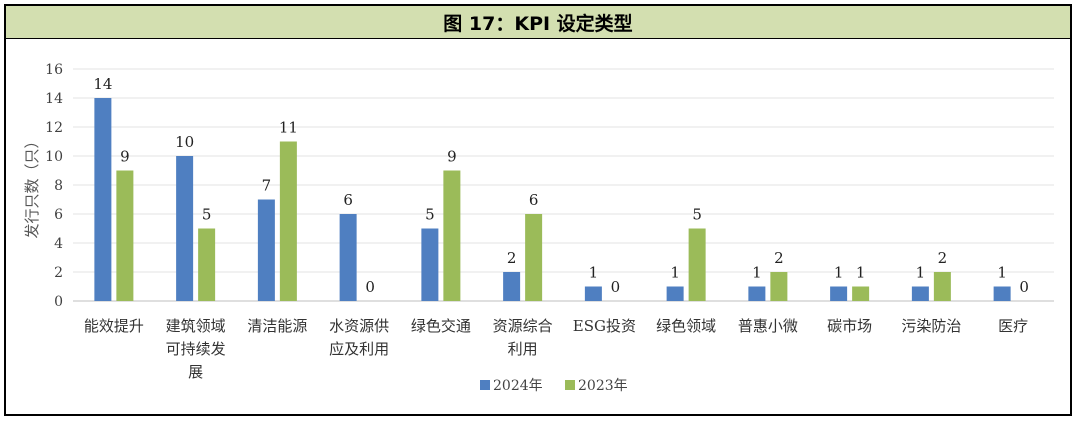 The image size is (1080, 422). I want to click on category-label: ESG投资, so click(604, 326).